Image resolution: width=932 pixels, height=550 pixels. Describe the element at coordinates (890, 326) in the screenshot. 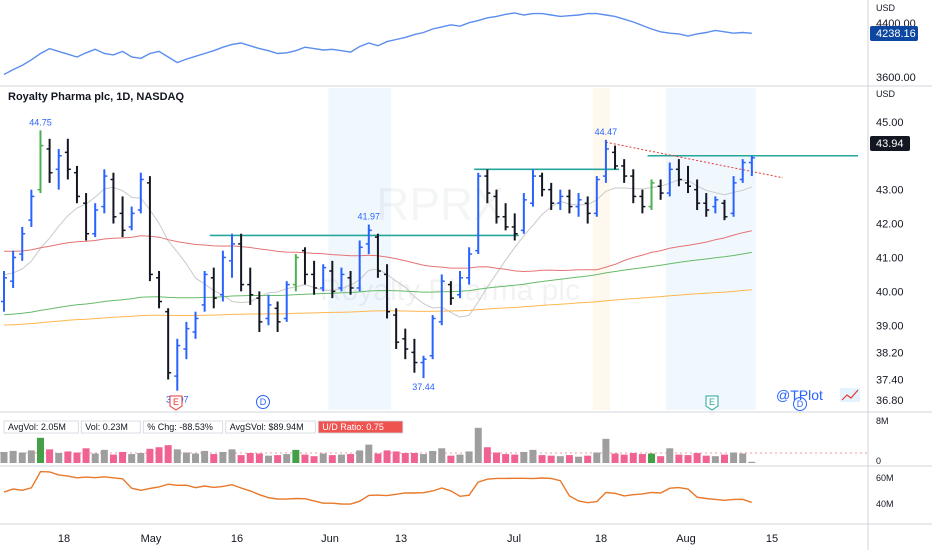

I see `price-tick: 39.00` at that location.